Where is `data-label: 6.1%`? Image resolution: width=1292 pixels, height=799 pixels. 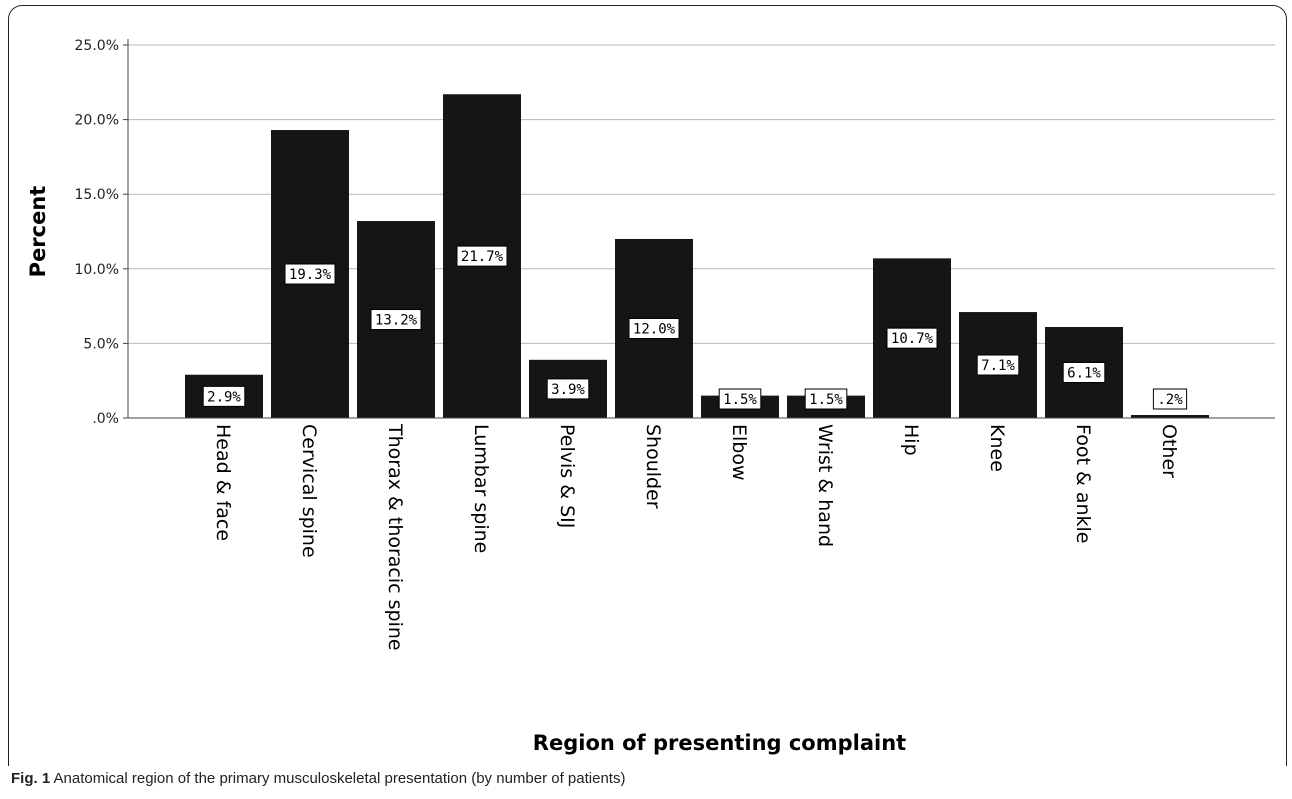 data-label: 6.1% is located at coordinates (1084, 373).